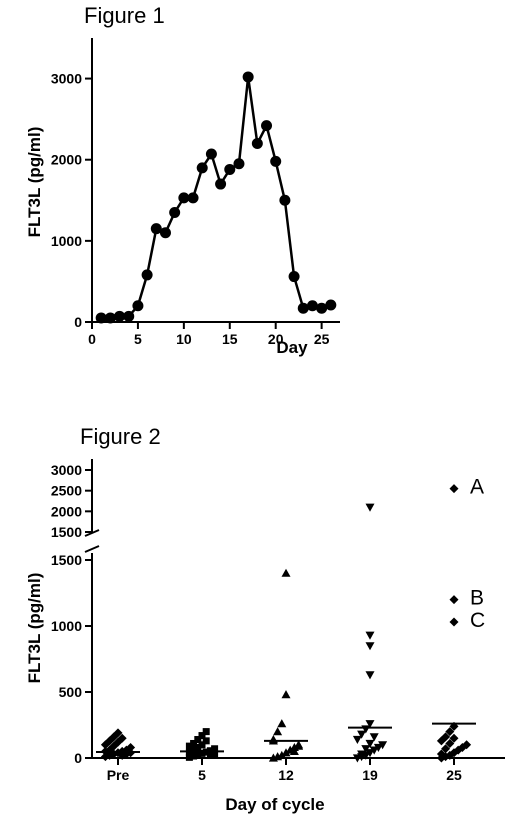 The height and width of the screenshot is (823, 520). Describe the element at coordinates (92, 339) in the screenshot. I see `figure-1-x-tick-label: 0` at that location.